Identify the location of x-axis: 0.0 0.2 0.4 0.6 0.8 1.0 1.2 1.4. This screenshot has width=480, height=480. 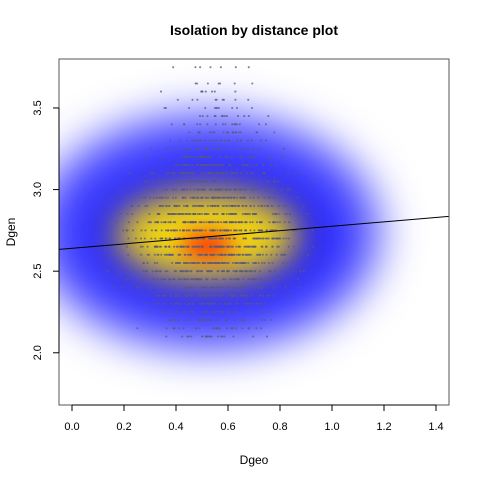
(254, 418).